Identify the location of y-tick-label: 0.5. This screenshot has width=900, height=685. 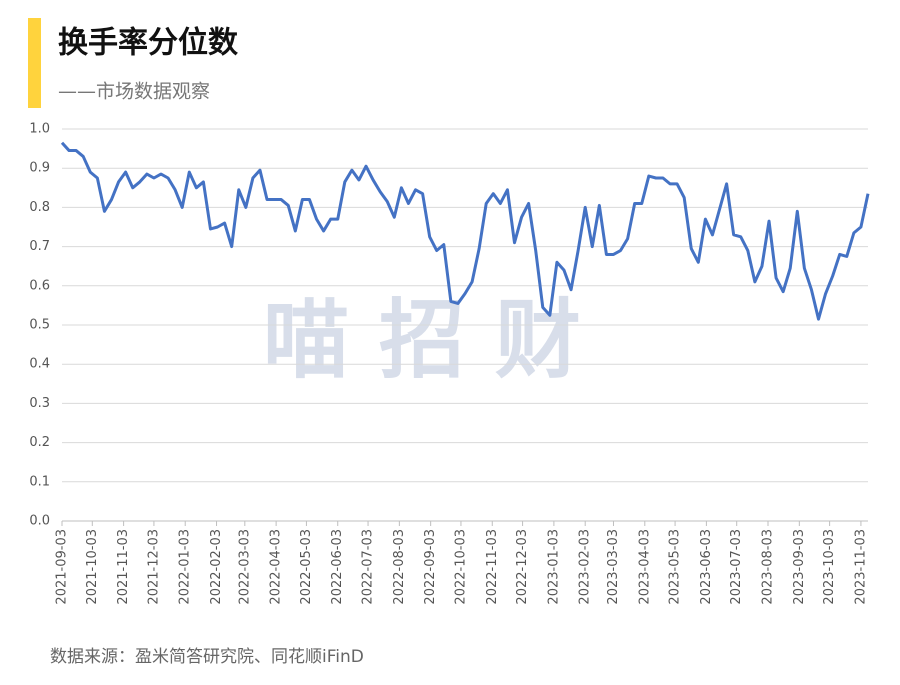
(39, 325).